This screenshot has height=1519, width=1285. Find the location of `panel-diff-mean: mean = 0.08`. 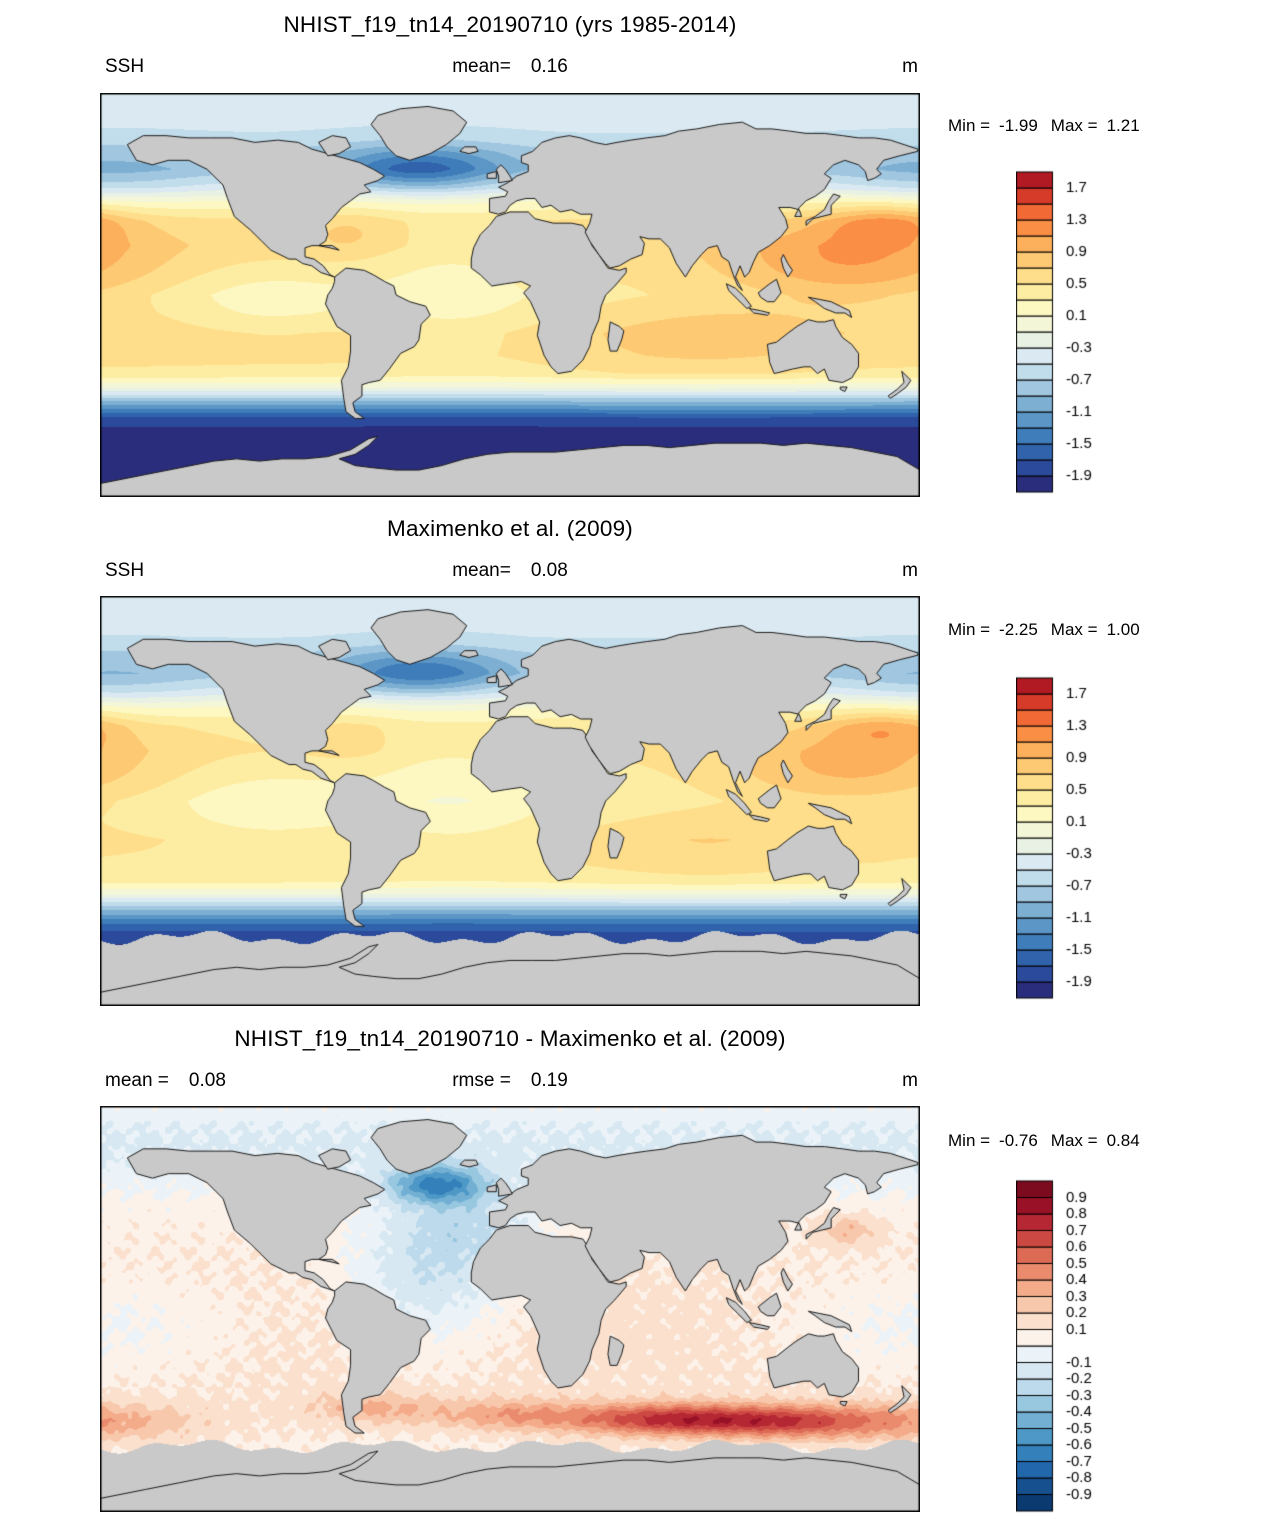

panel-diff-mean: mean = 0.08 is located at coordinates (165, 1081).